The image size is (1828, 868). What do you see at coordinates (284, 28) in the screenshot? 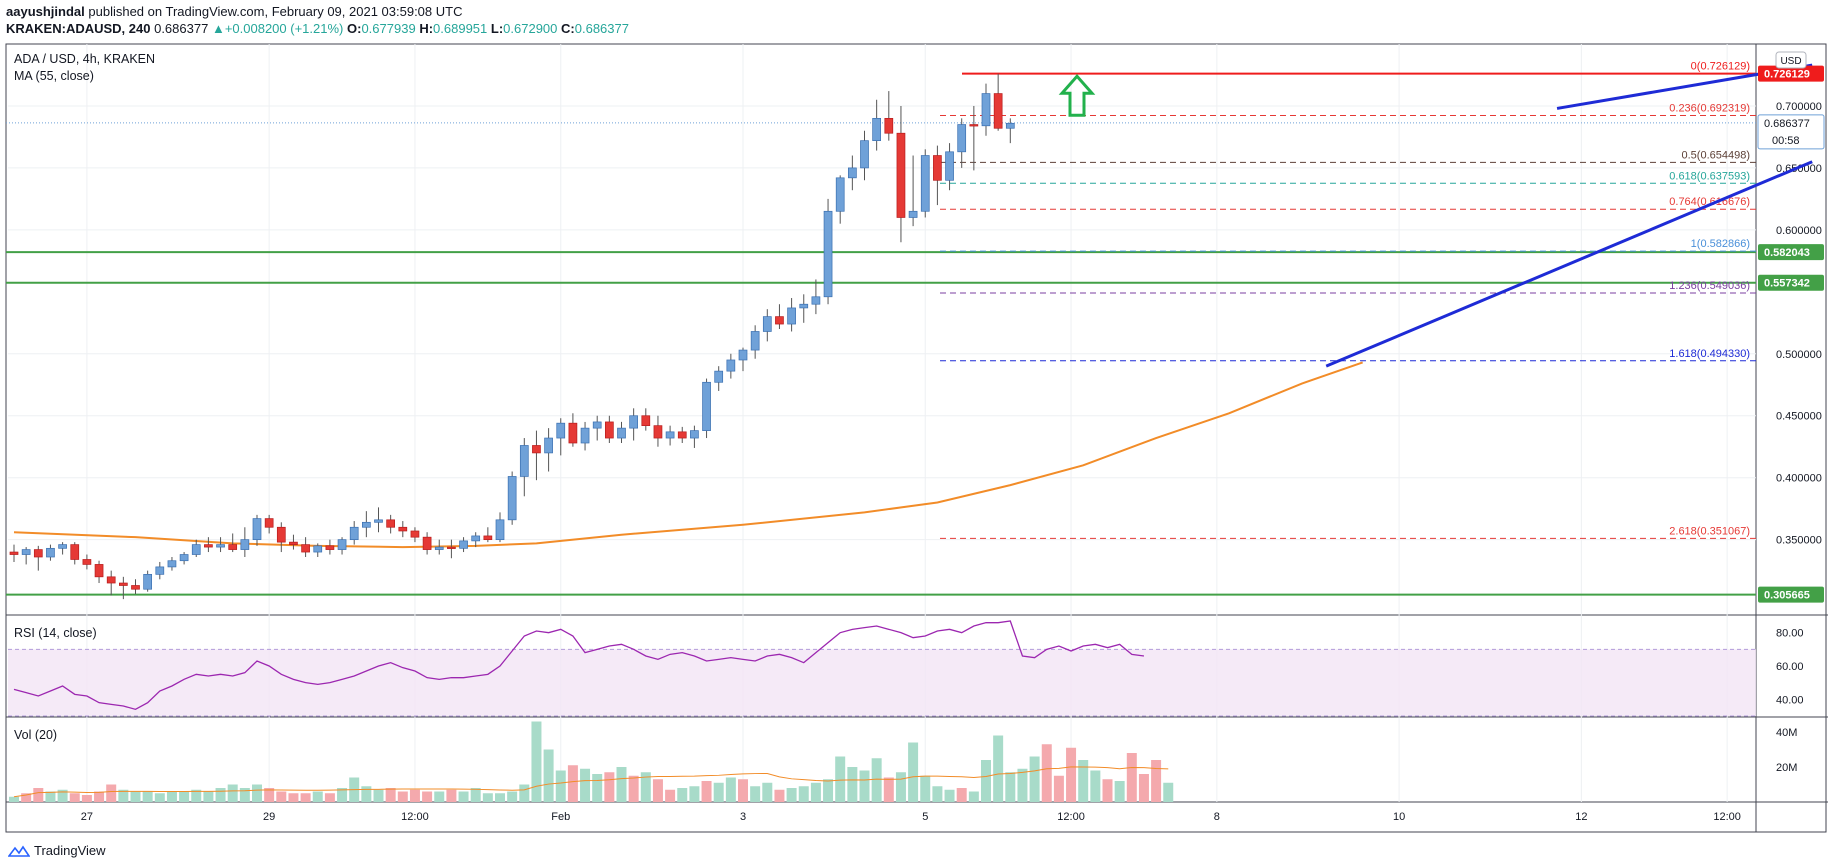
I see `price-change: +0.008200 (+1.21%)` at bounding box center [284, 28].